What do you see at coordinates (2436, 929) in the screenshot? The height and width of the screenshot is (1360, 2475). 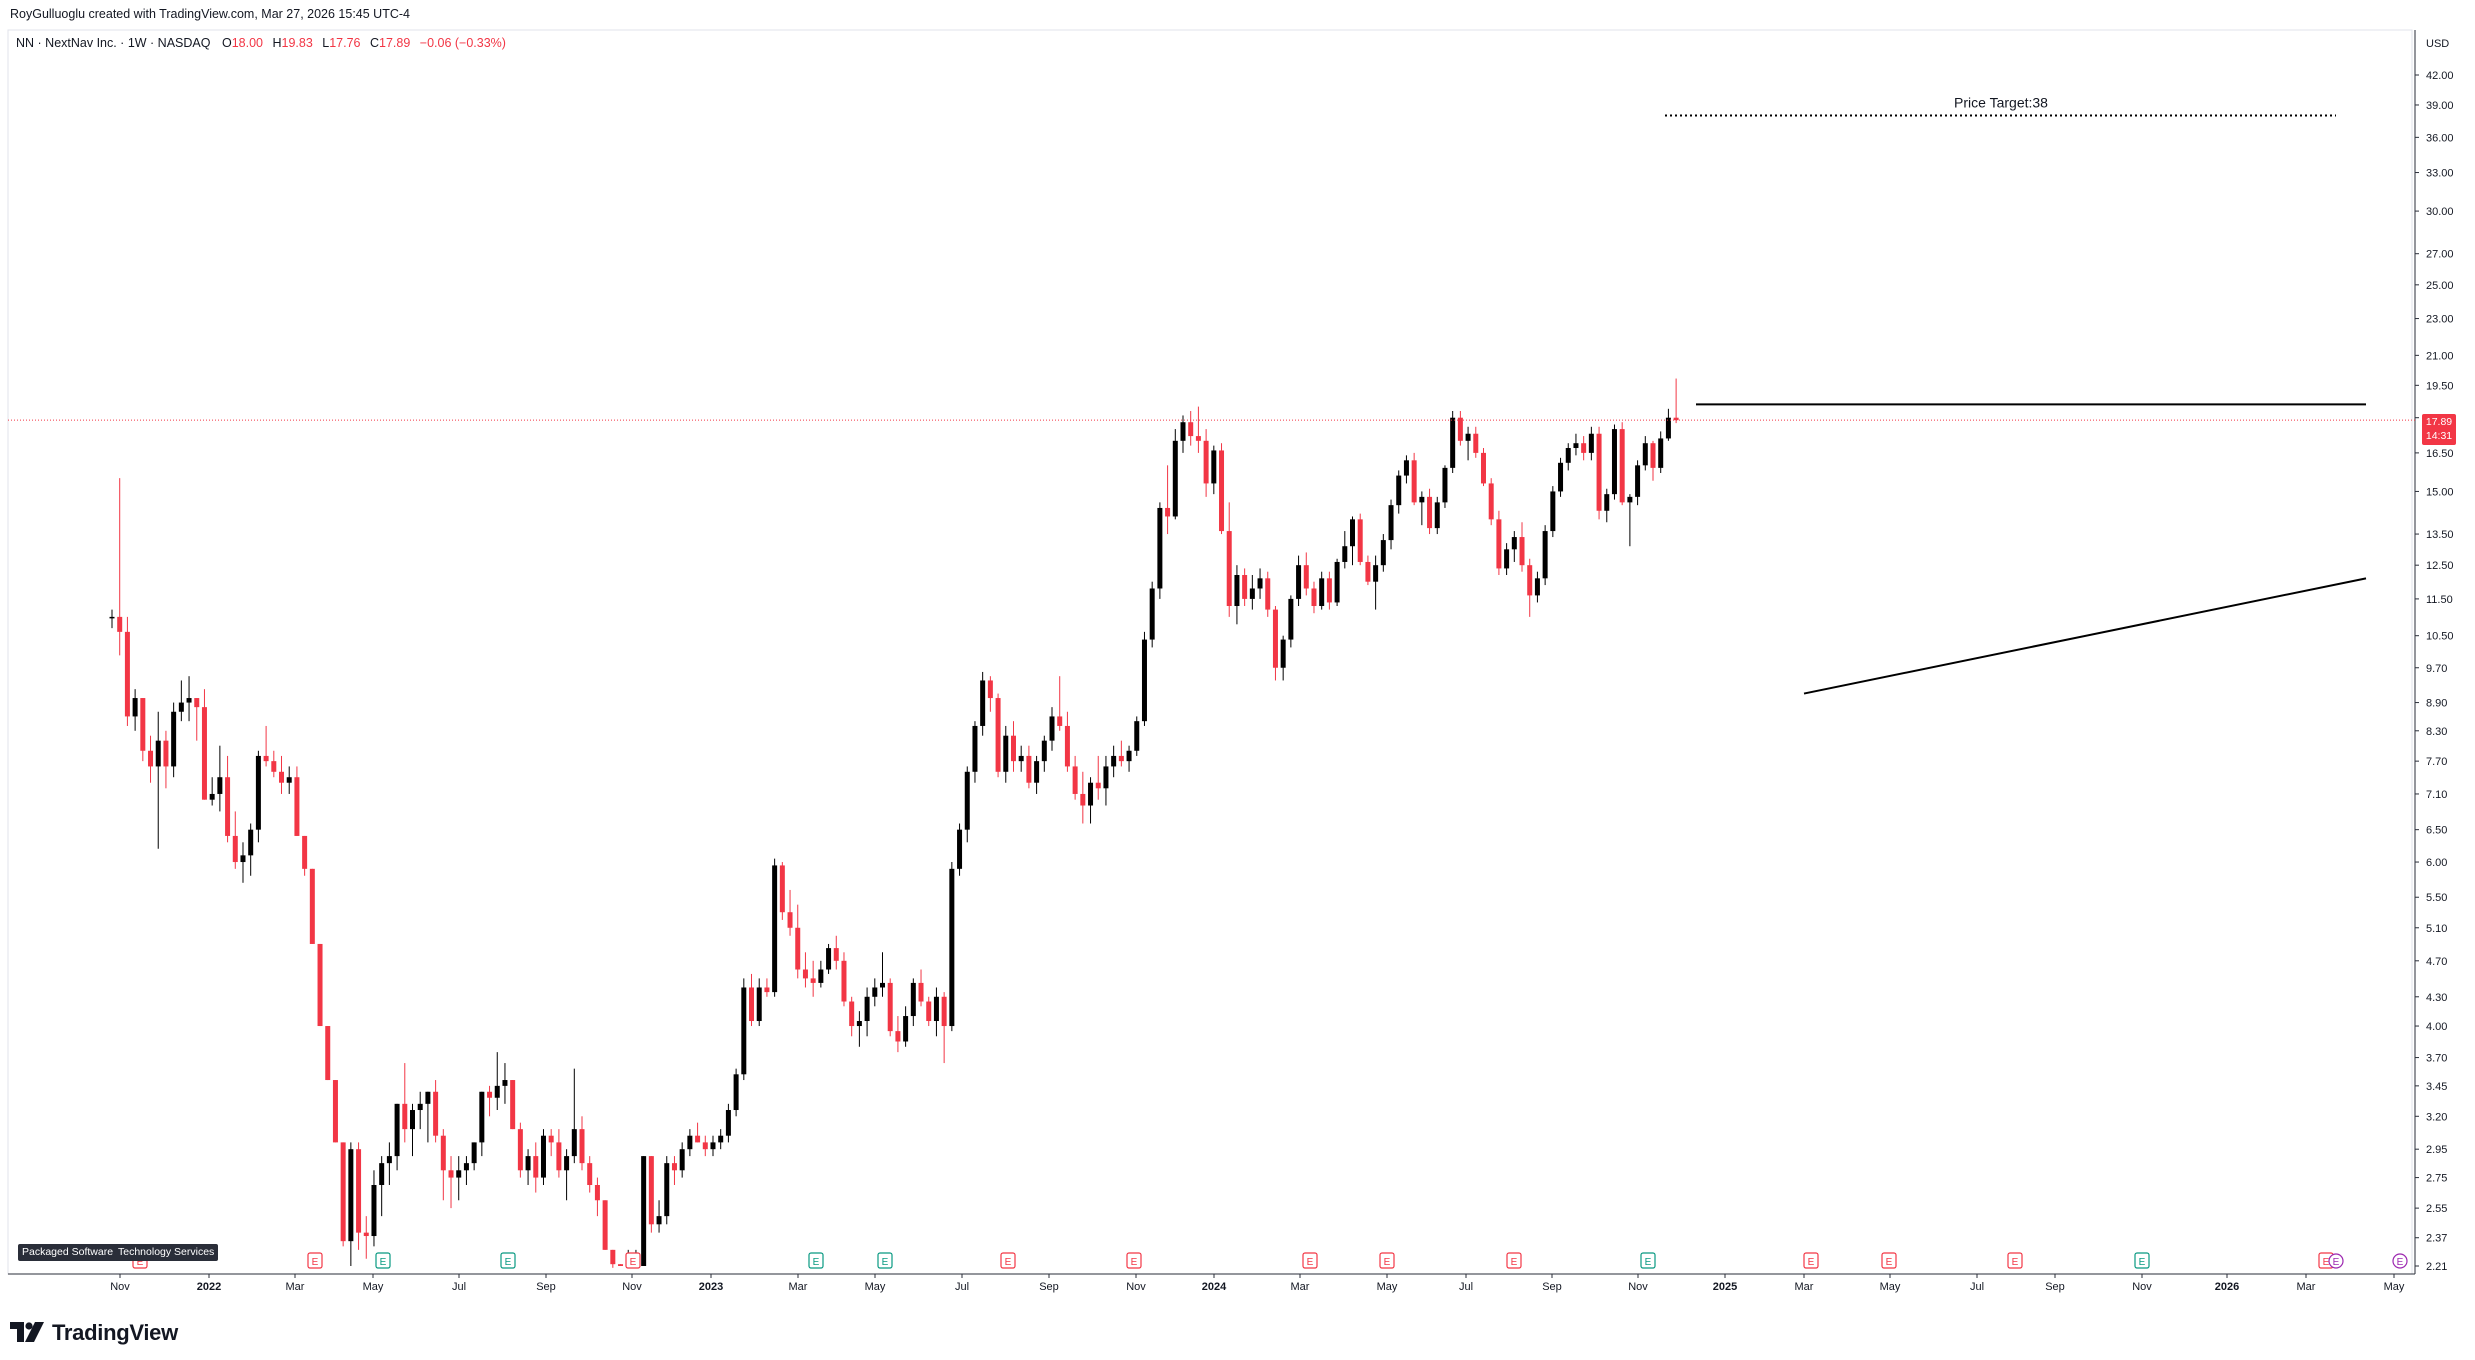 I see `price-tick-label: 5.10` at bounding box center [2436, 929].